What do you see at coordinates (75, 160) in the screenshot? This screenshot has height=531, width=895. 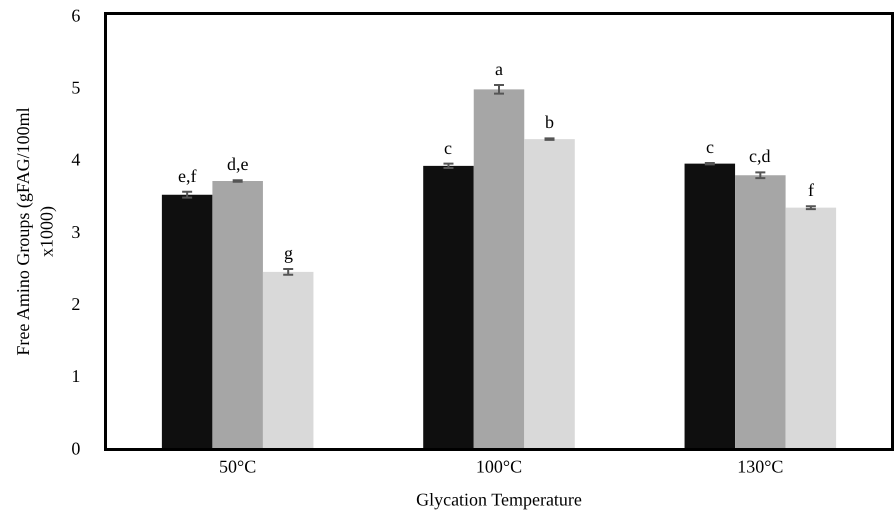 I see `y-tick-label: 4` at bounding box center [75, 160].